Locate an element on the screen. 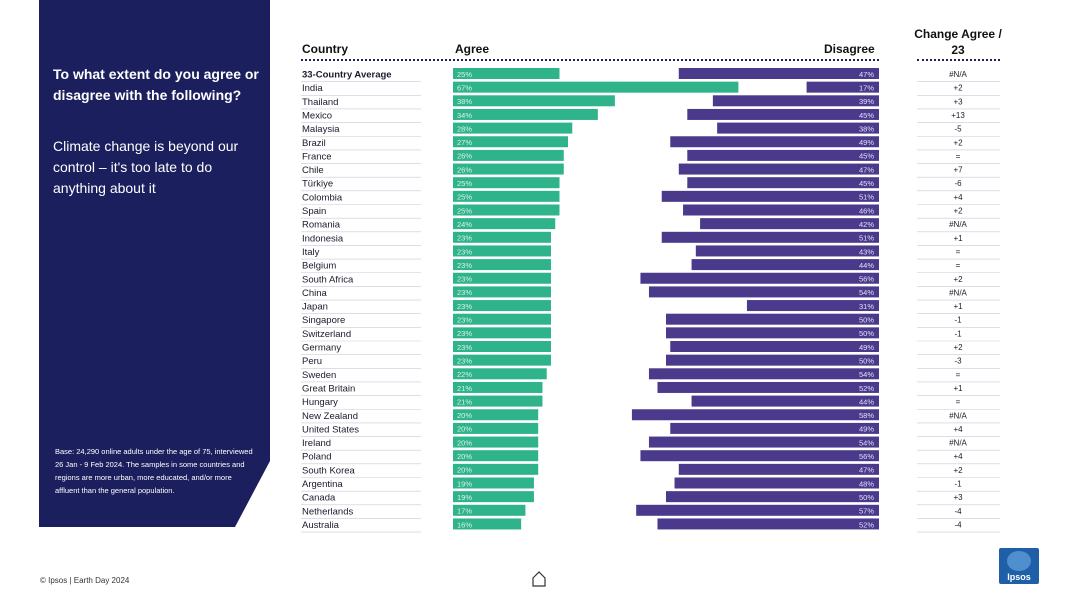 The height and width of the screenshot is (607, 1080). country-label: South Korea is located at coordinates (329, 470).